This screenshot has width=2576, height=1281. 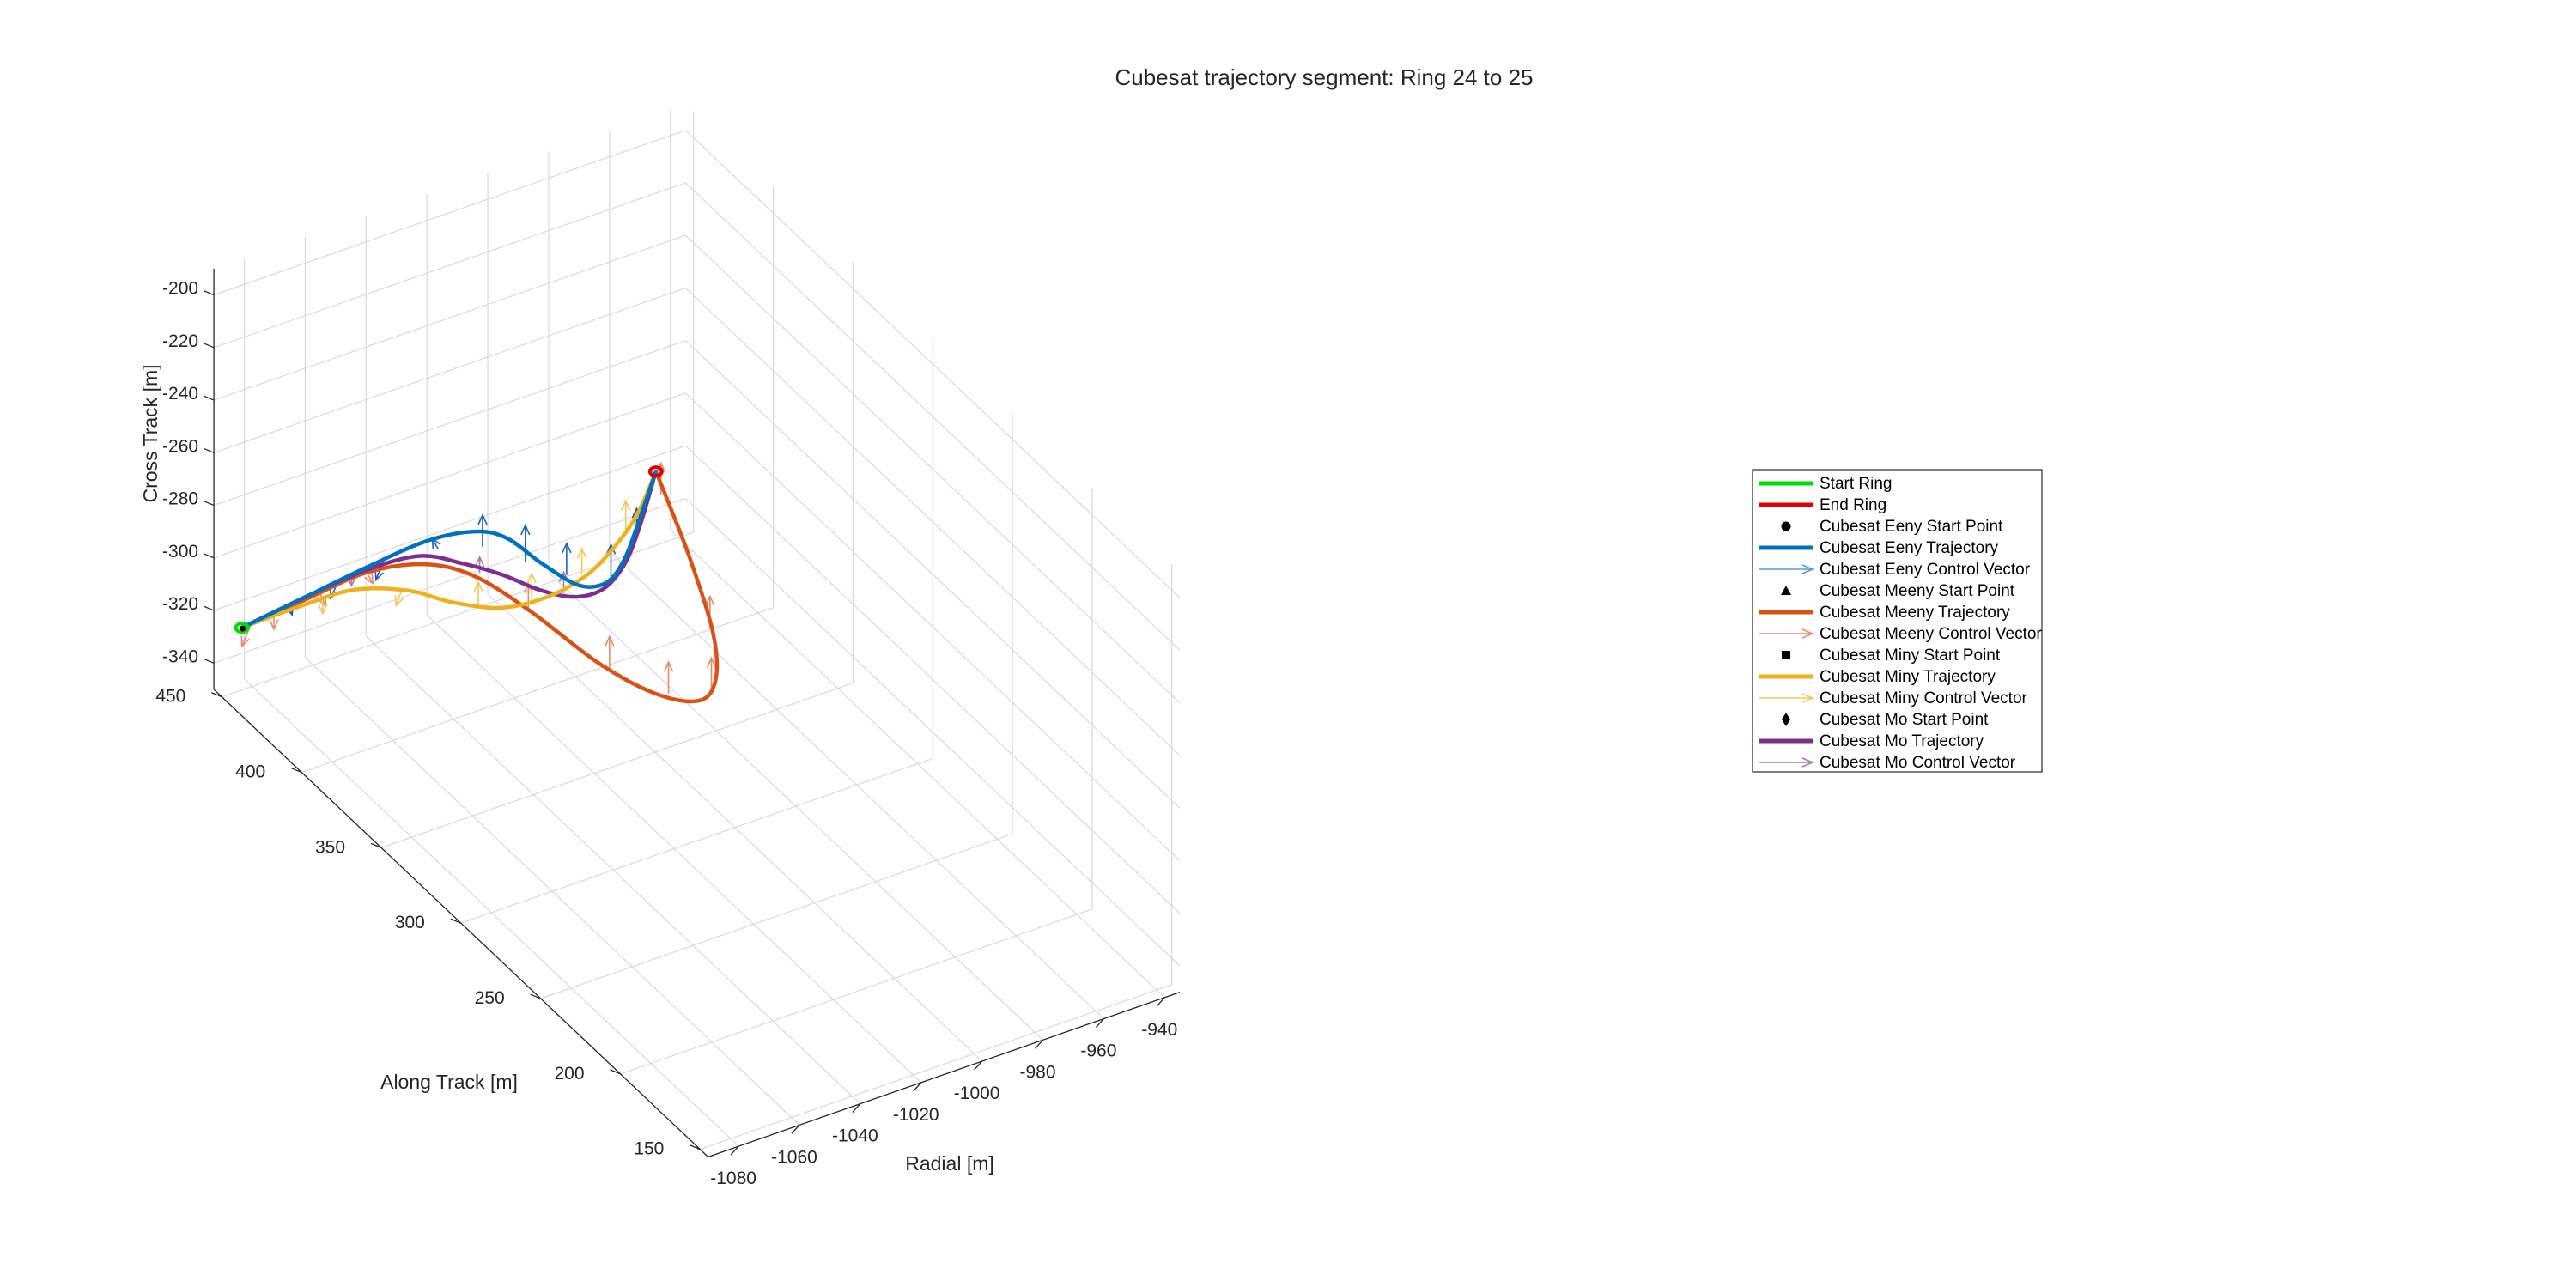 I want to click on legend-label: Cubesat Miny Start Point, so click(x=1910, y=656).